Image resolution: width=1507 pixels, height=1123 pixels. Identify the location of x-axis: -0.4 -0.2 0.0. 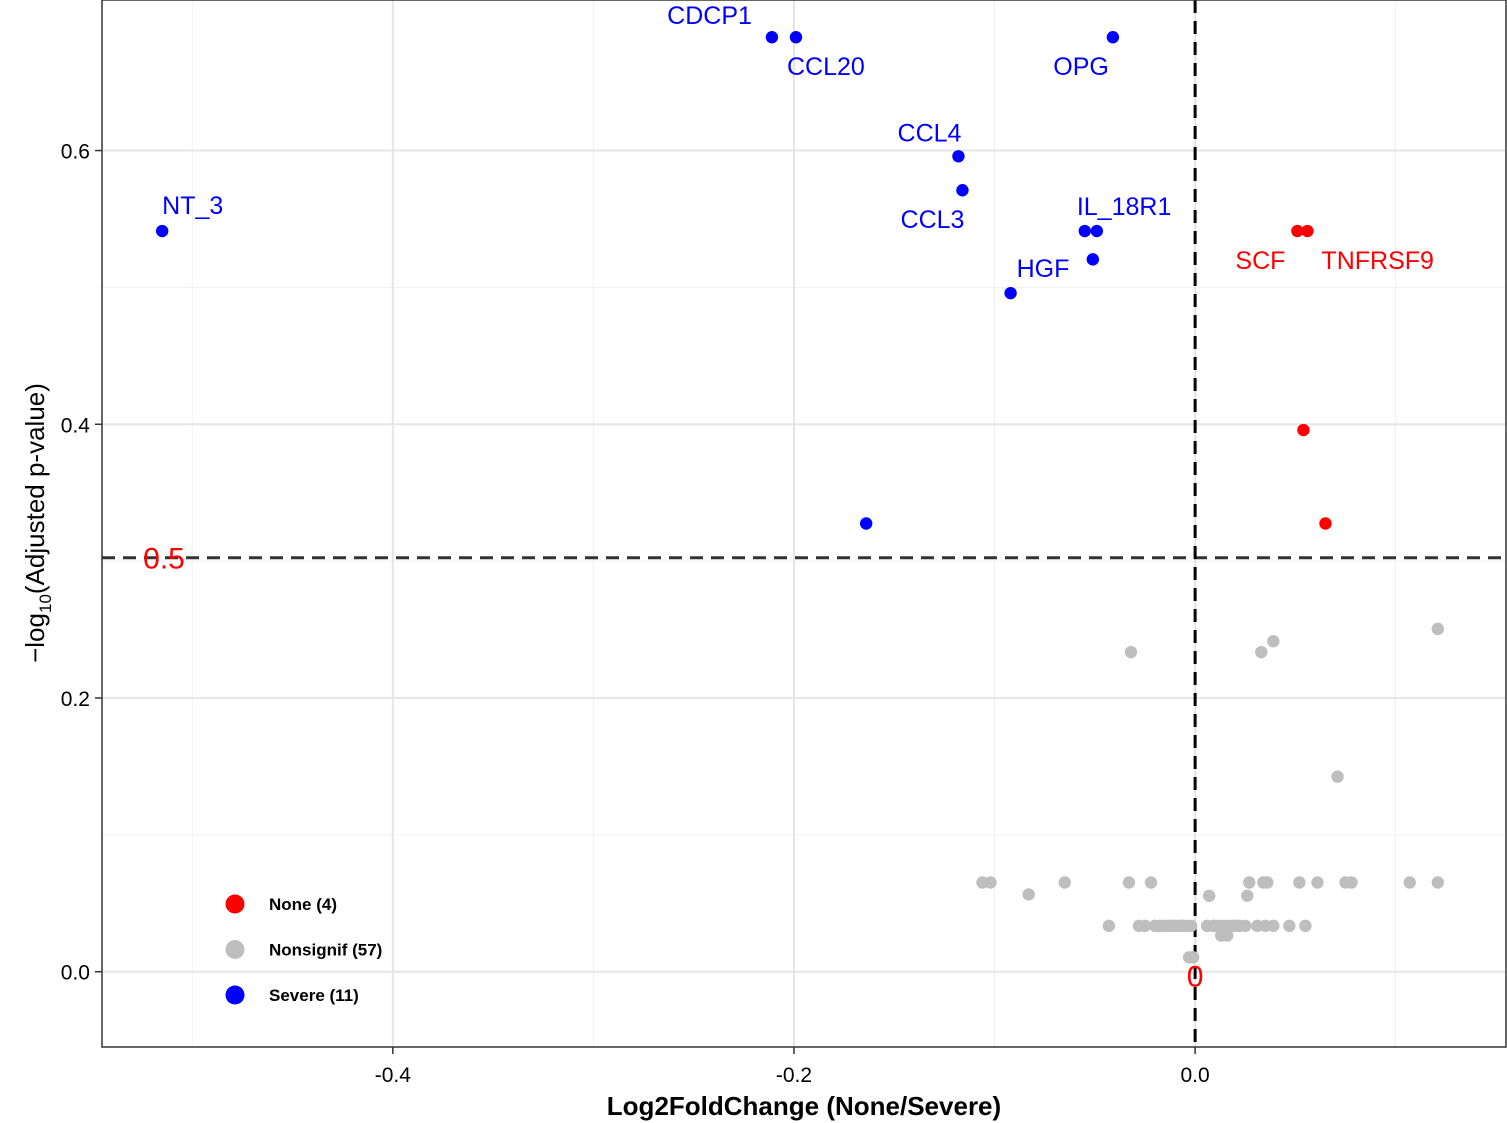
(792, 1067).